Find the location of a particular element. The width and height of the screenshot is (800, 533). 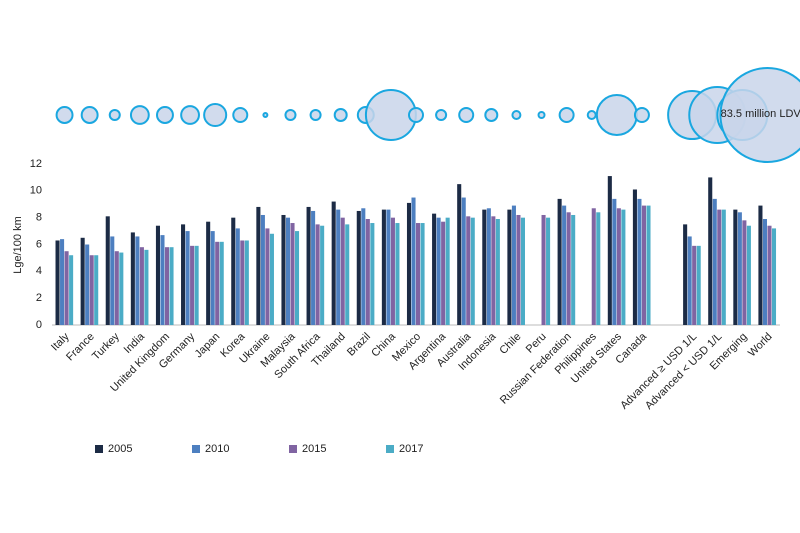

x-tick-label: Chile is located at coordinates (510, 344).